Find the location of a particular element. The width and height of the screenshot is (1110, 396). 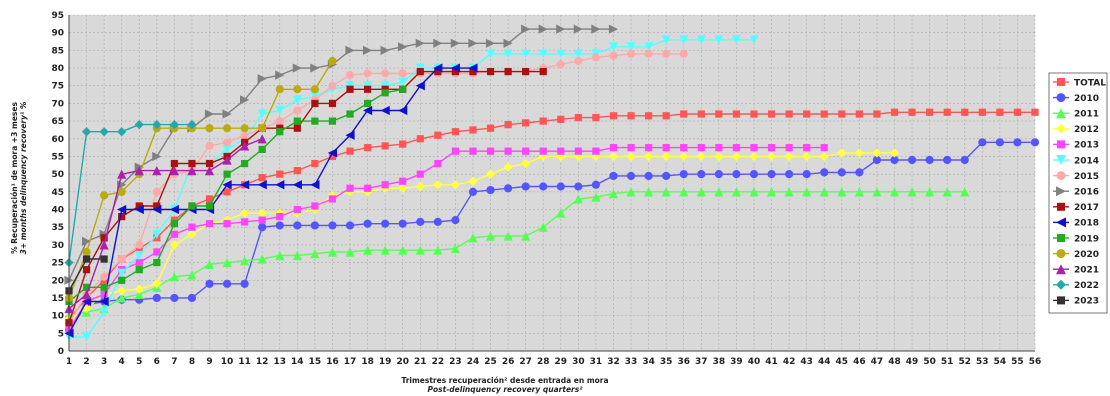

x-tick-label: 29 is located at coordinates (561, 362).